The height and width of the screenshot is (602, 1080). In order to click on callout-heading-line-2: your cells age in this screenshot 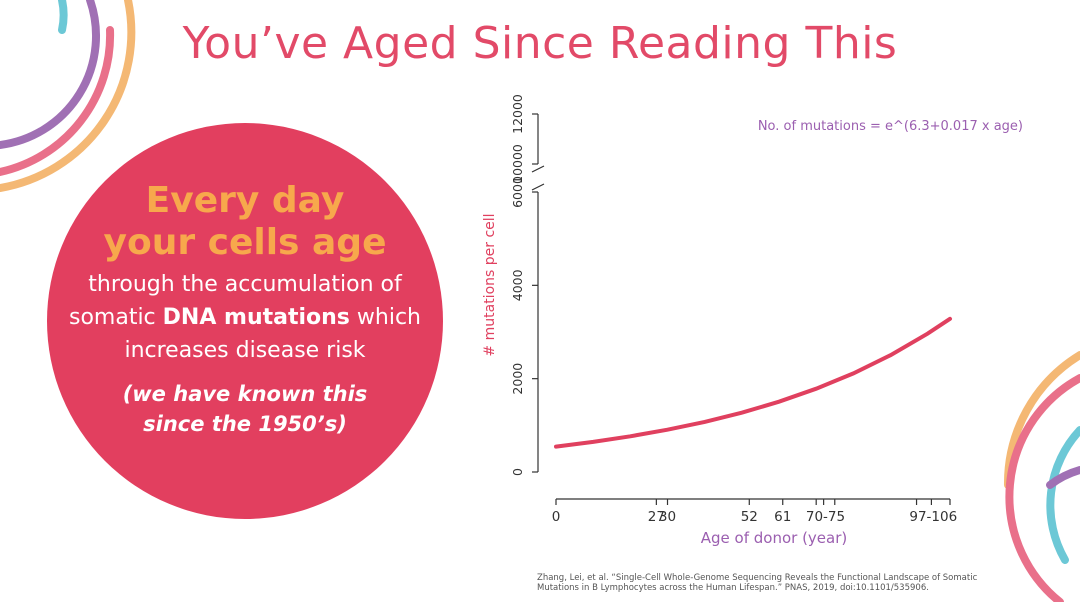, I will do `click(245, 242)`.